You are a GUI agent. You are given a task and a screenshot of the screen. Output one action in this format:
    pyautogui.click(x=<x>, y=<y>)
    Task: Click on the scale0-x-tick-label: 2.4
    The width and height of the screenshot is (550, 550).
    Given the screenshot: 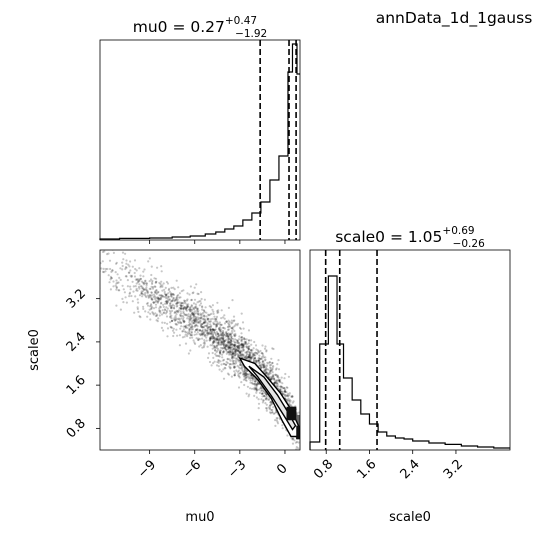 What is the action you would take?
    pyautogui.click(x=410, y=469)
    